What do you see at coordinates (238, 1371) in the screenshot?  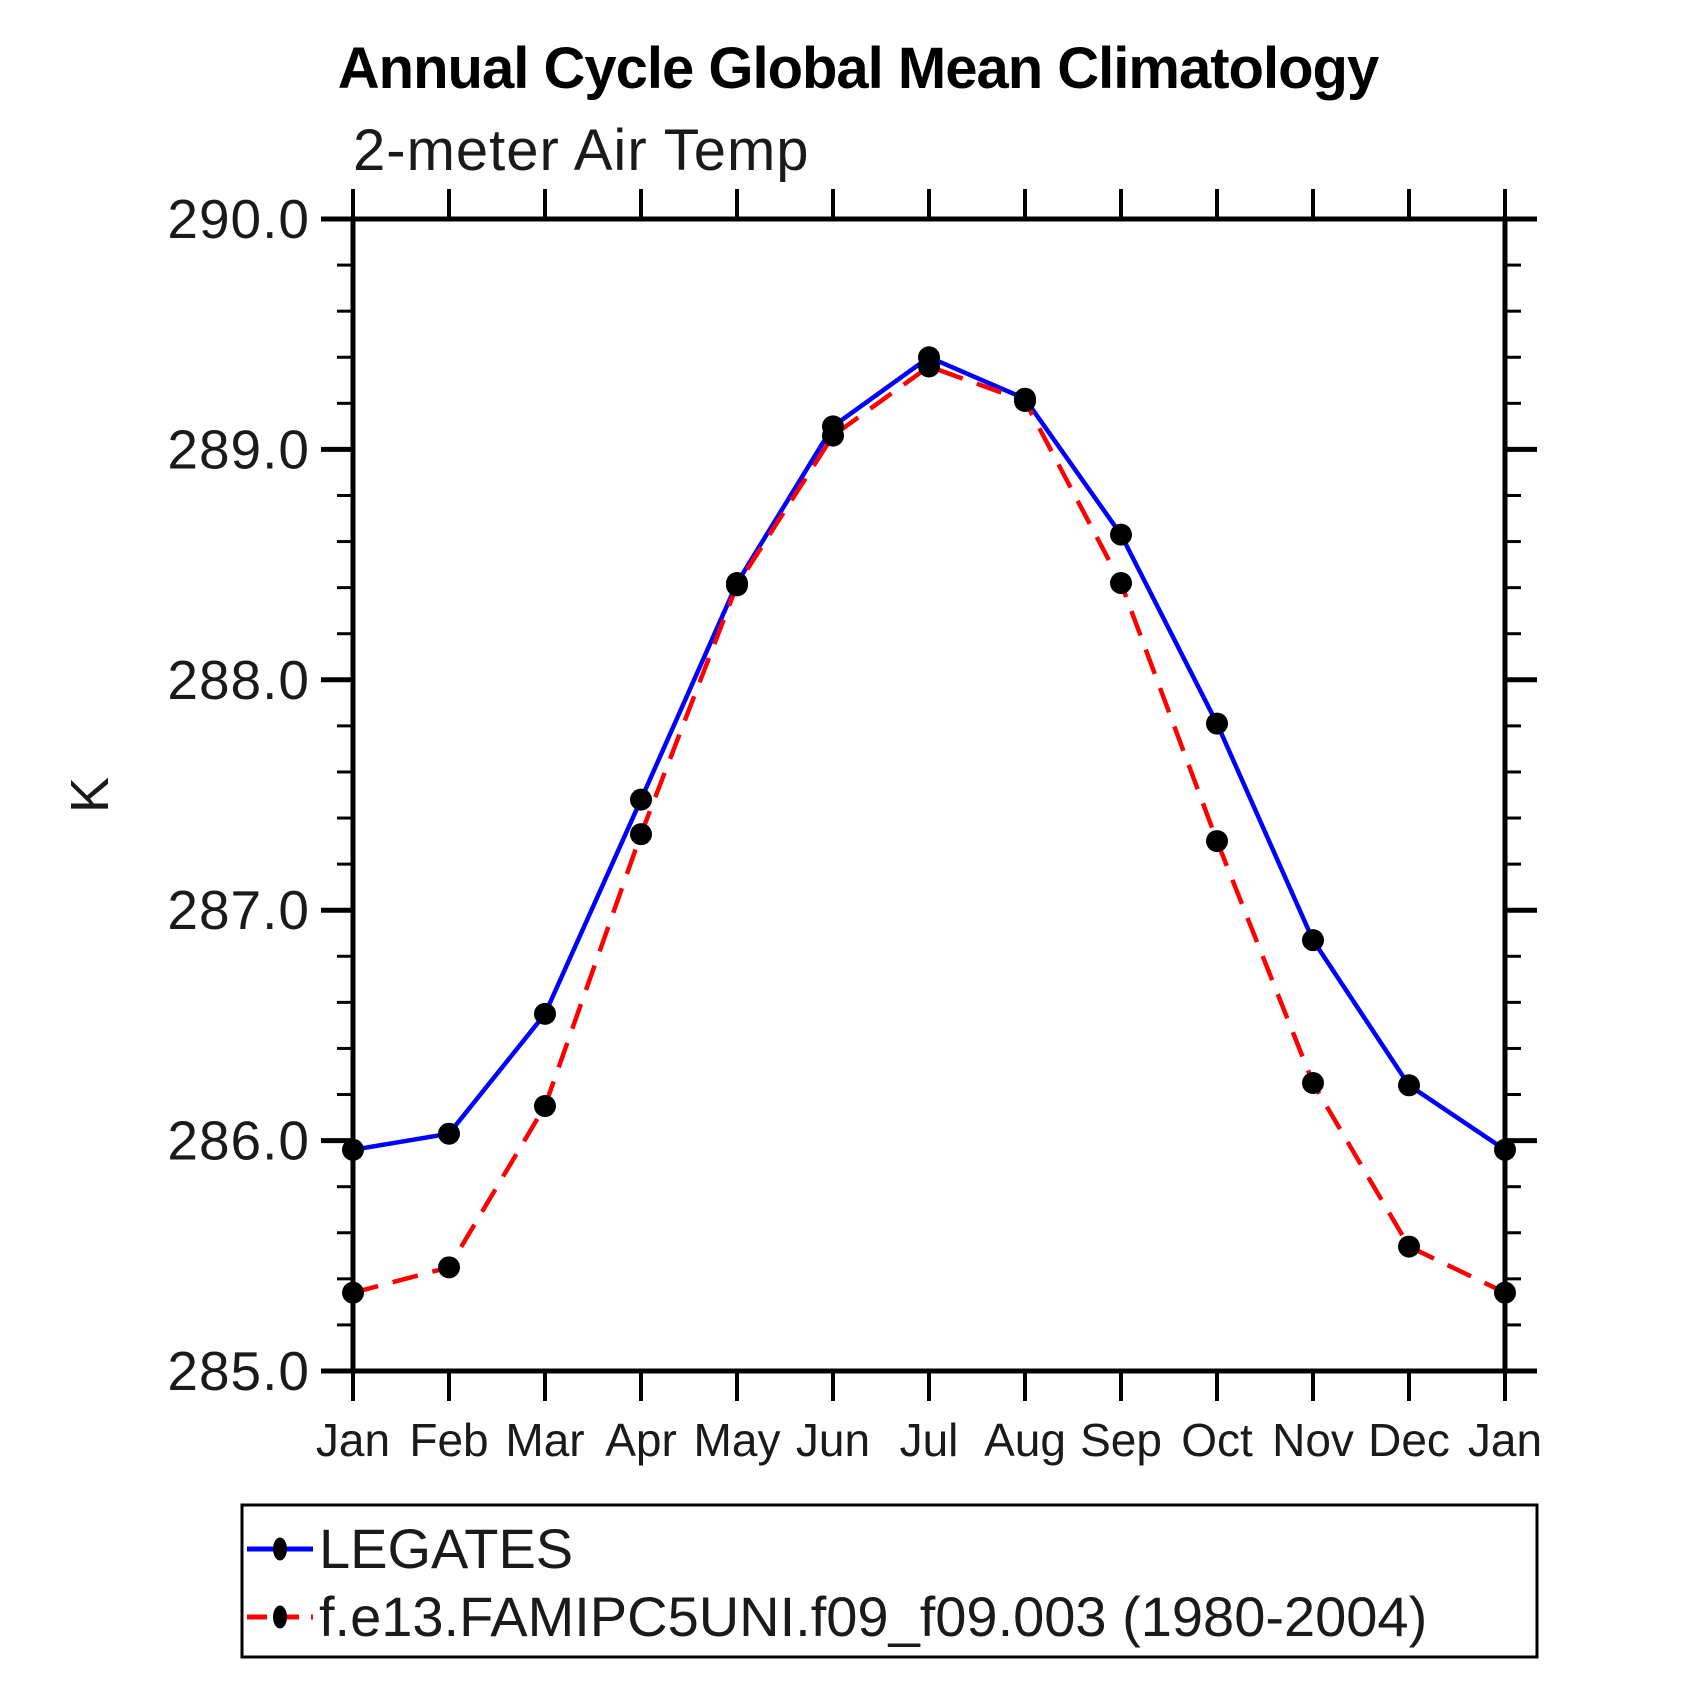 I see `y-tick-label: 285.0` at bounding box center [238, 1371].